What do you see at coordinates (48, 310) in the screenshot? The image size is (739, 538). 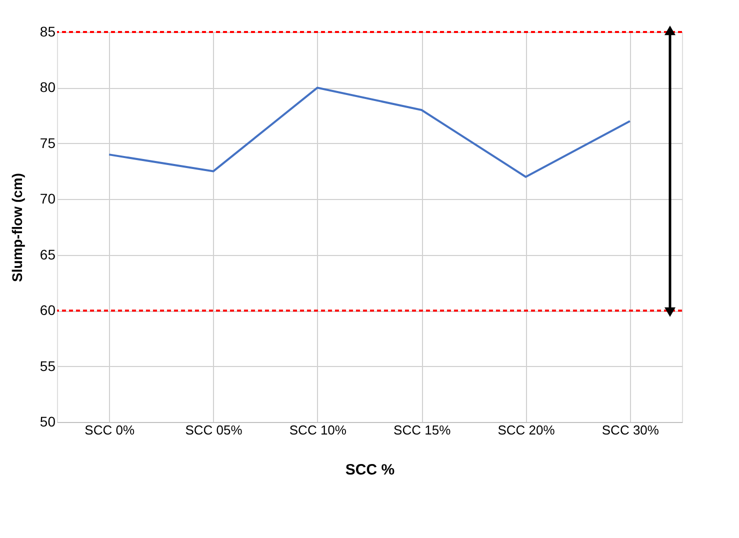 I see `y-tick-label: 60` at bounding box center [48, 310].